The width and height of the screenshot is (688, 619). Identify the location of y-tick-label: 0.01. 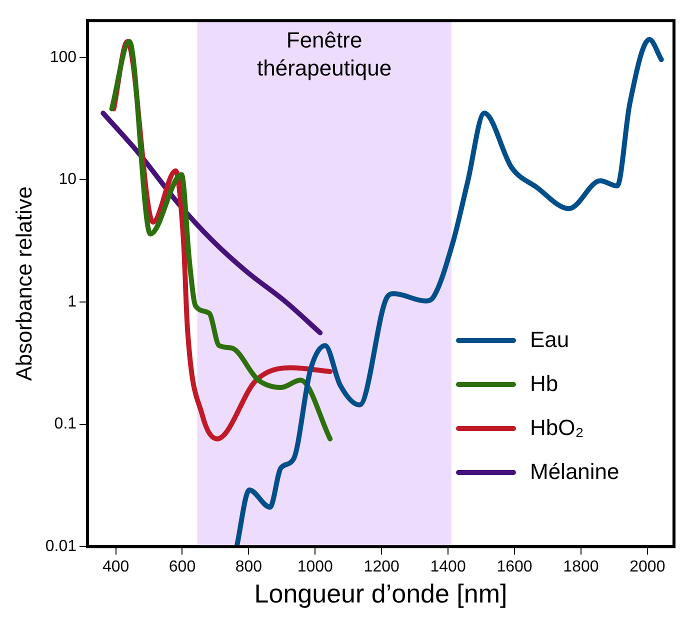
(61, 547).